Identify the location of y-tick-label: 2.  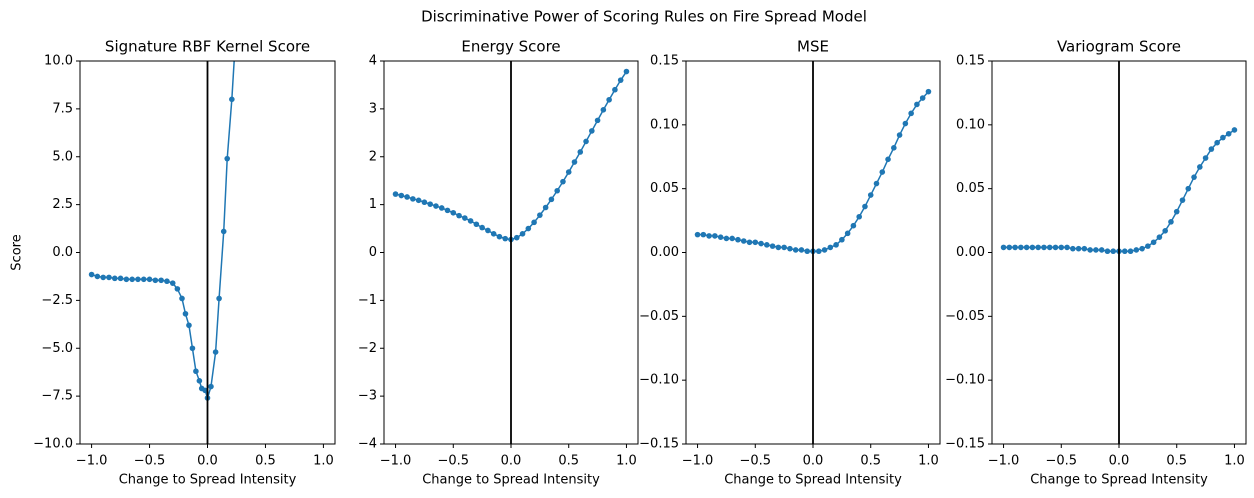
(373, 156).